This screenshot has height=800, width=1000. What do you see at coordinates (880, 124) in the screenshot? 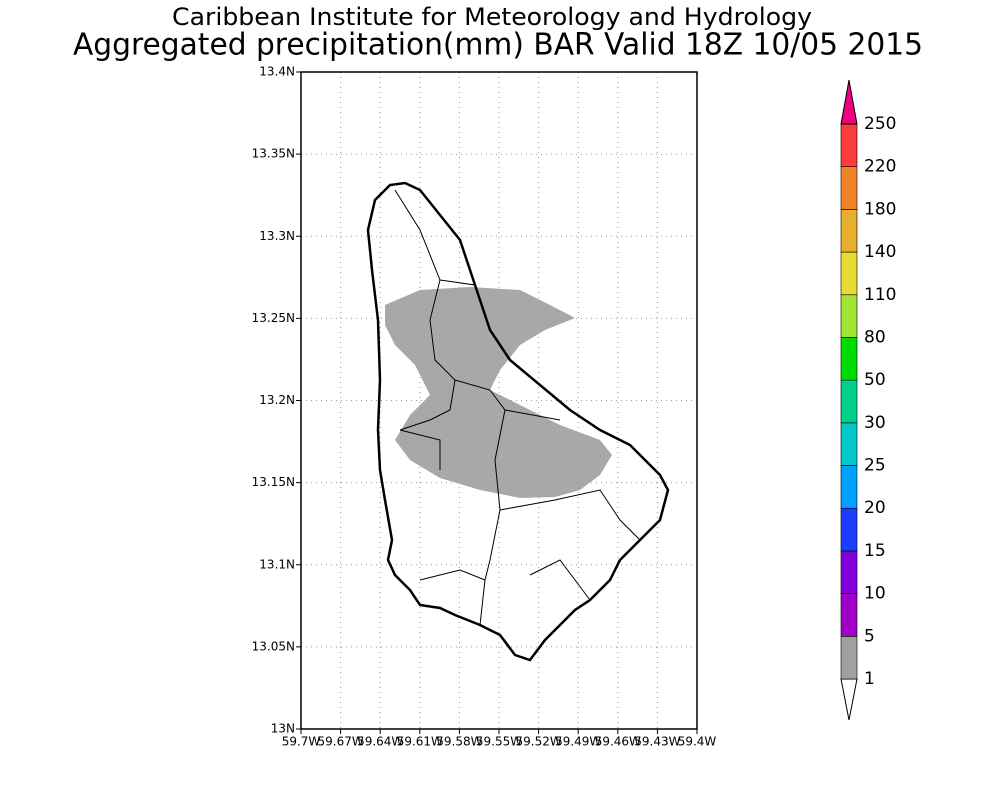
I see `colorbar-label: 250` at bounding box center [880, 124].